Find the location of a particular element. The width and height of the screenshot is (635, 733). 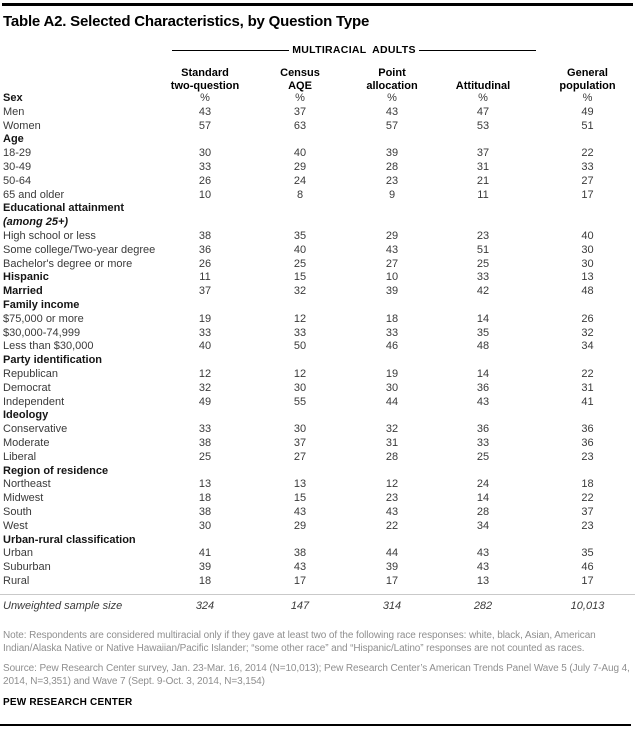

table-row: Suburban 39 43 39 43 46 is located at coordinates (317, 568).